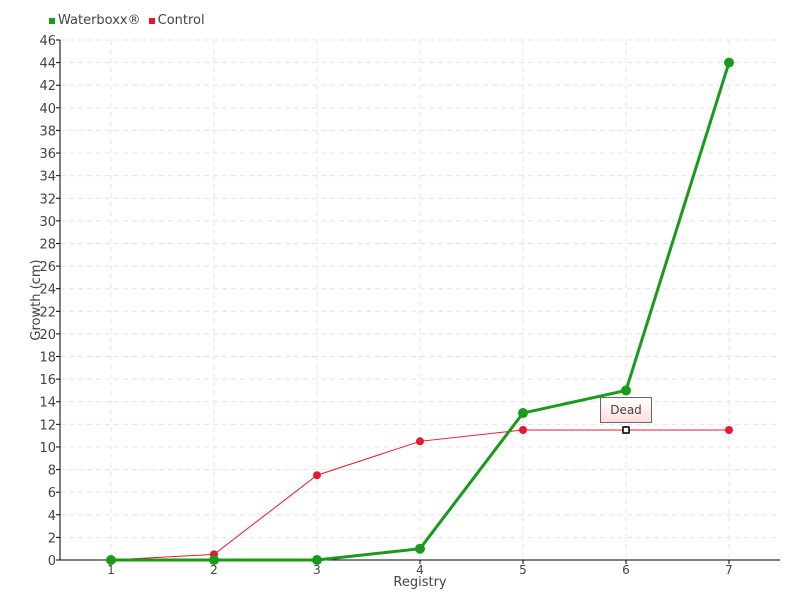 This screenshot has width=800, height=600. What do you see at coordinates (47, 199) in the screenshot?
I see `y-tick-label: 32` at bounding box center [47, 199].